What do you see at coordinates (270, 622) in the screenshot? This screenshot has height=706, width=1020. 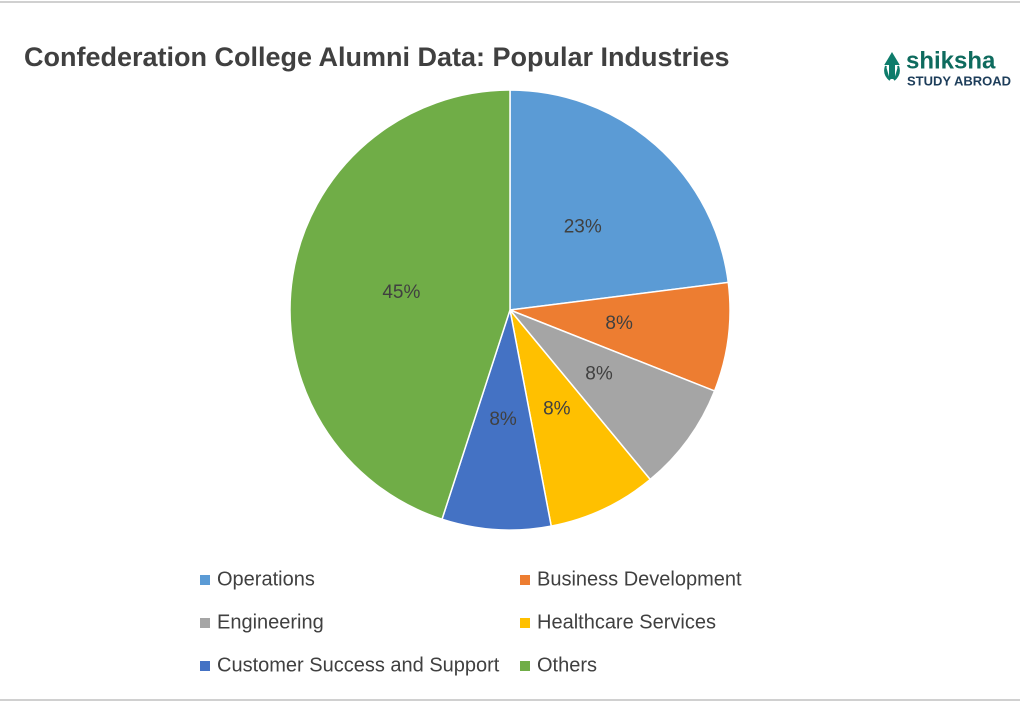 I see `legend-label: Engineering` at bounding box center [270, 622].